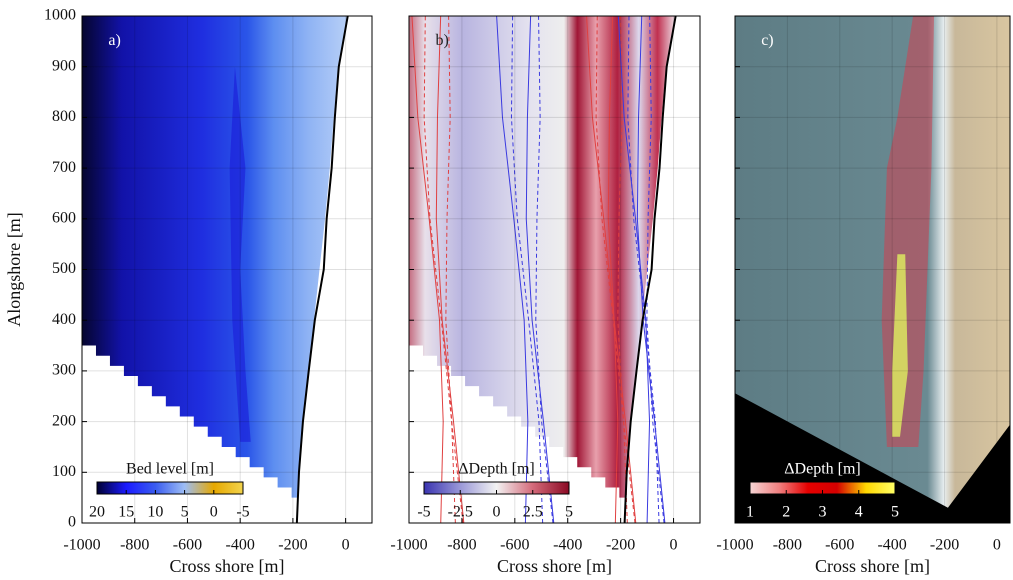 Image resolution: width=1013 pixels, height=580 pixels. Describe the element at coordinates (900, 345) in the screenshot. I see `yellow-patch` at that location.